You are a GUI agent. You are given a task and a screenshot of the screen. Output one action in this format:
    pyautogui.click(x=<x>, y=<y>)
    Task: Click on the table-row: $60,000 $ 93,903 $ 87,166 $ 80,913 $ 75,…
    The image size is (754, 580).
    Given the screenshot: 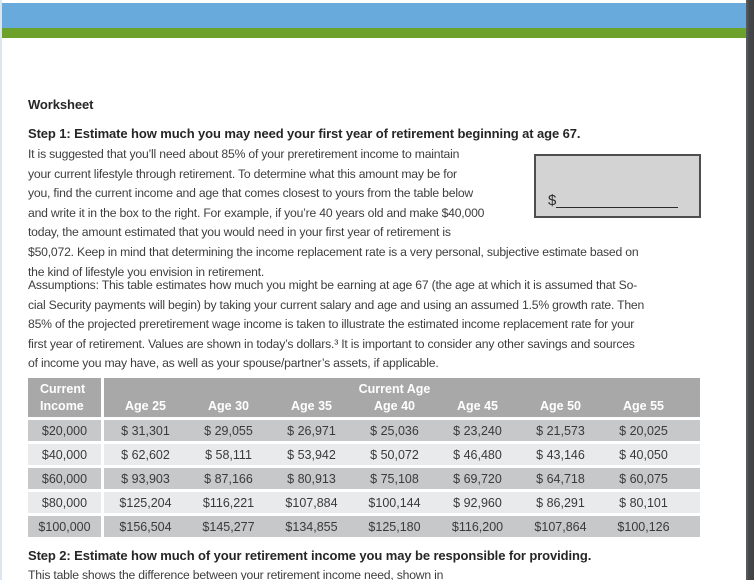 What is the action you would take?
    pyautogui.click(x=364, y=478)
    